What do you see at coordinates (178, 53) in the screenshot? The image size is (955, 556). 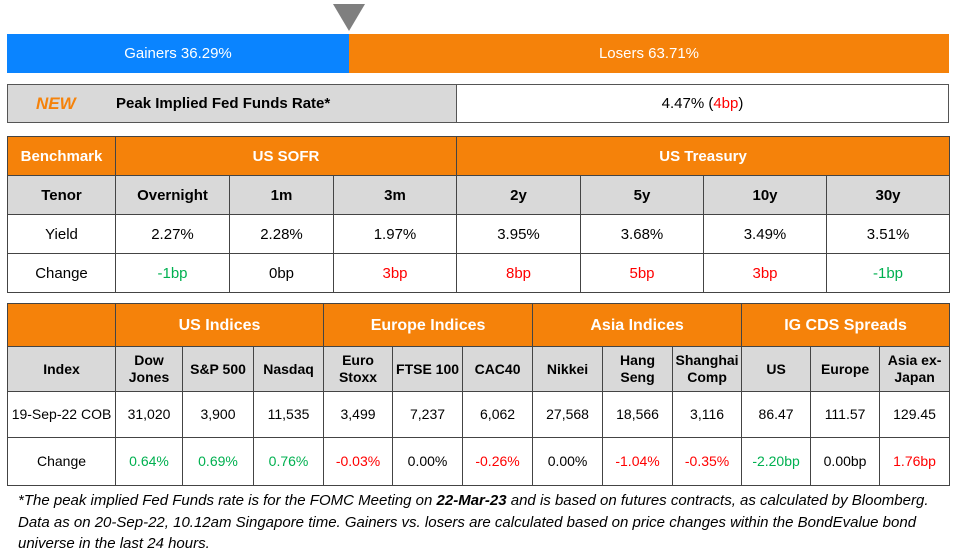 I see `gainers-segment: Gainers 36.29%` at bounding box center [178, 53].